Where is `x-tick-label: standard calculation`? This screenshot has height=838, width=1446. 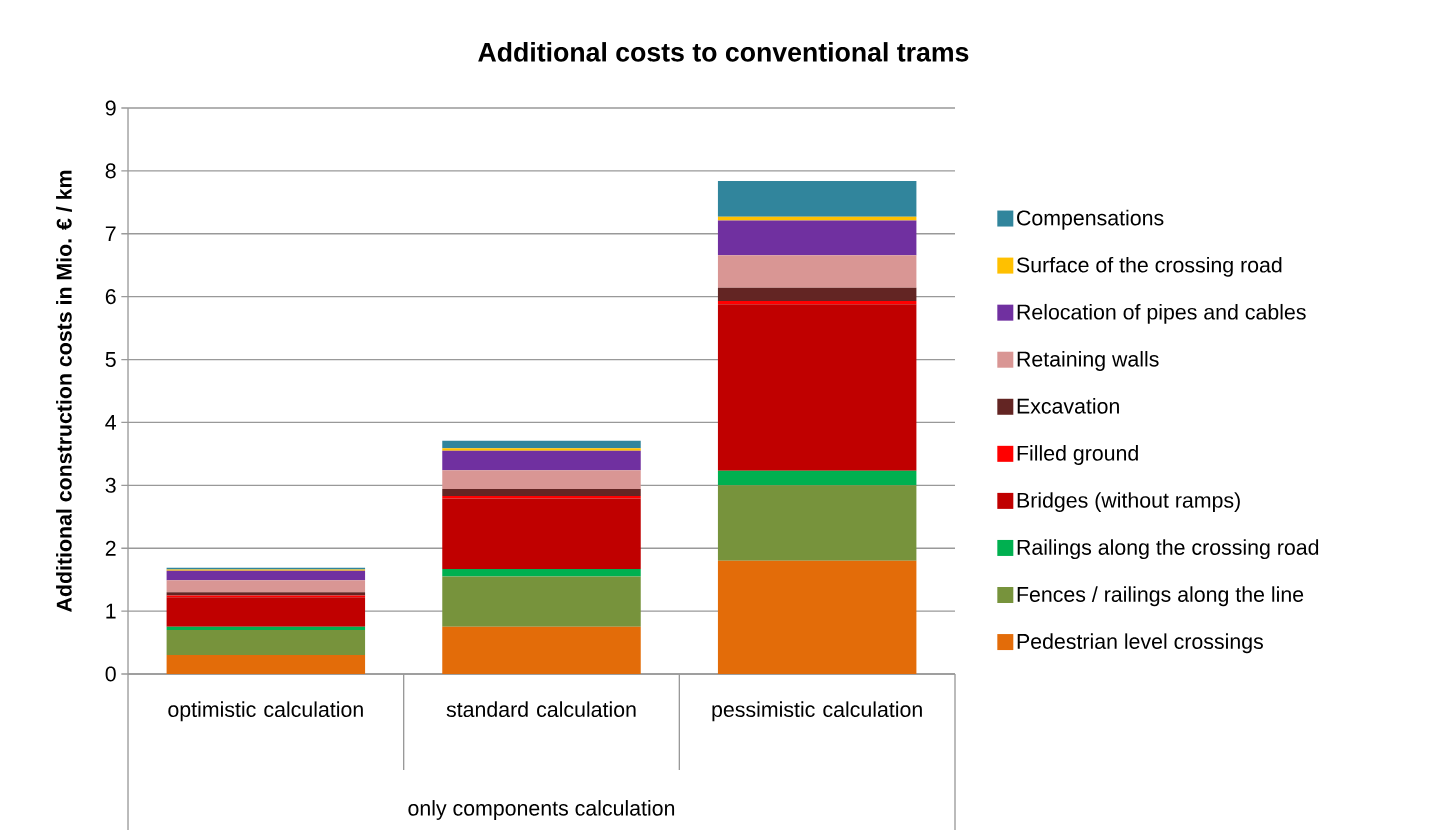
x-tick-label: standard calculation is located at coordinates (541, 709).